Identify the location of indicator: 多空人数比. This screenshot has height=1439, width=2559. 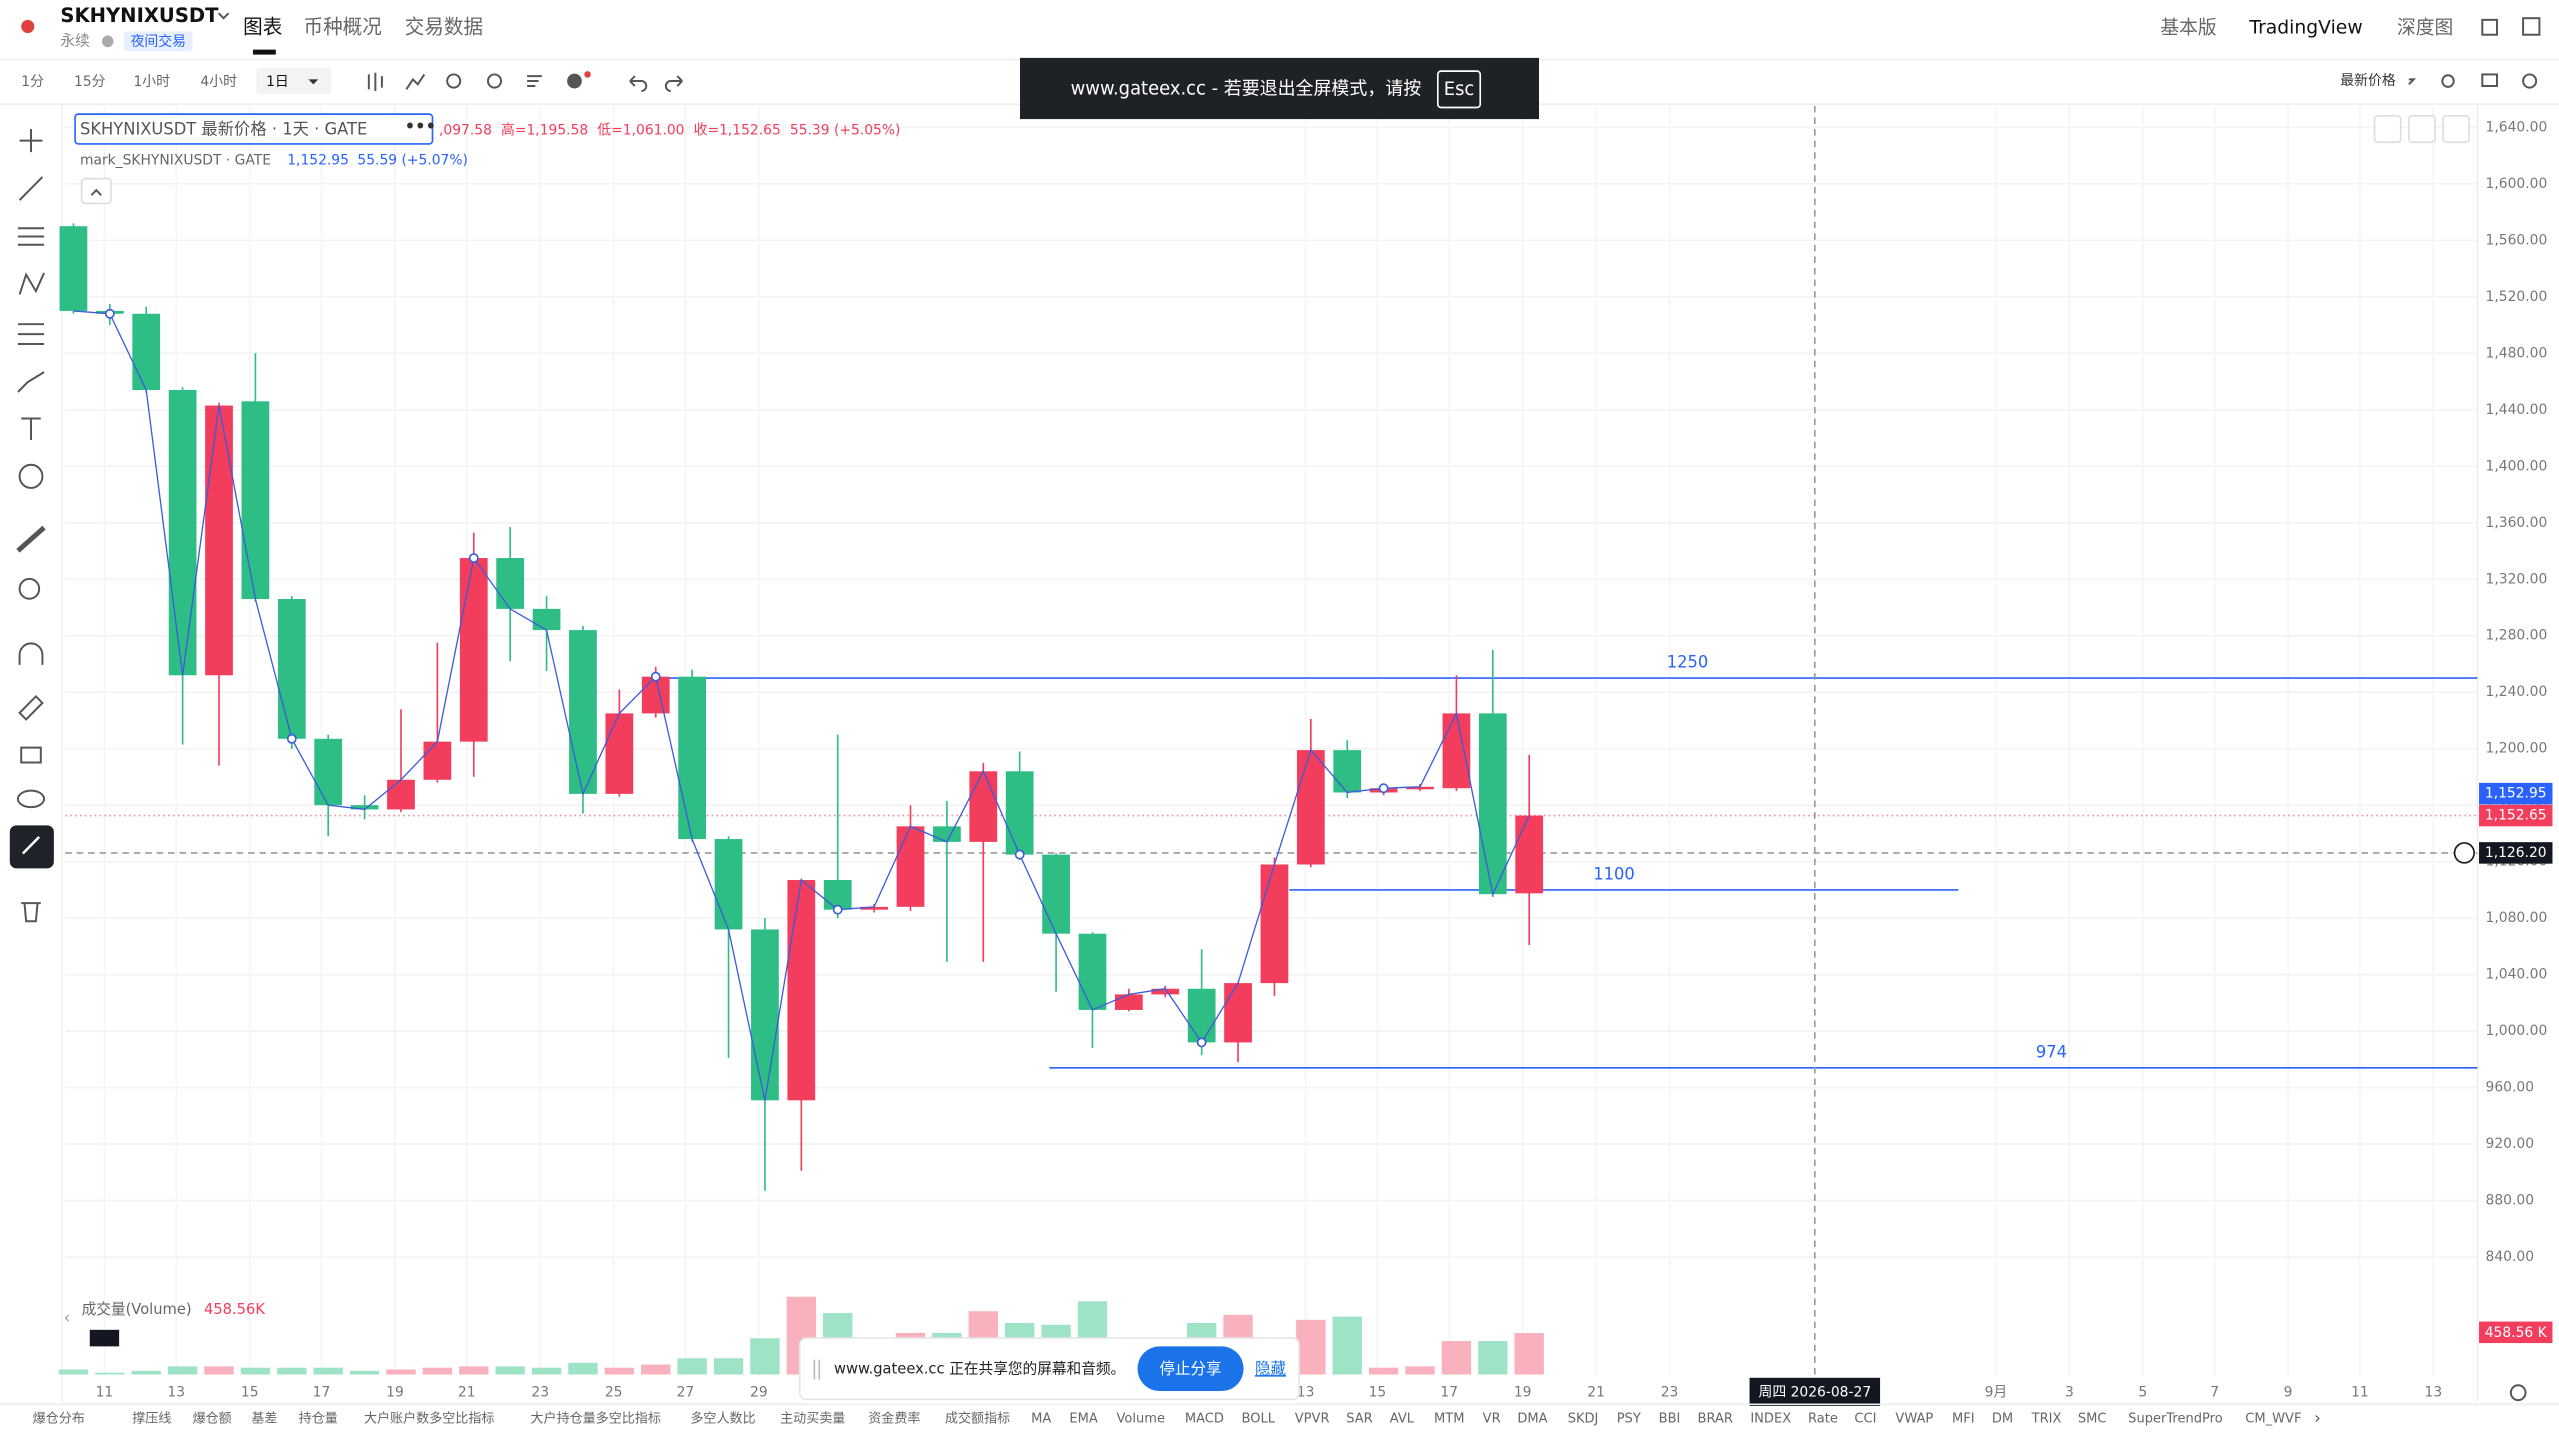
(722, 1418).